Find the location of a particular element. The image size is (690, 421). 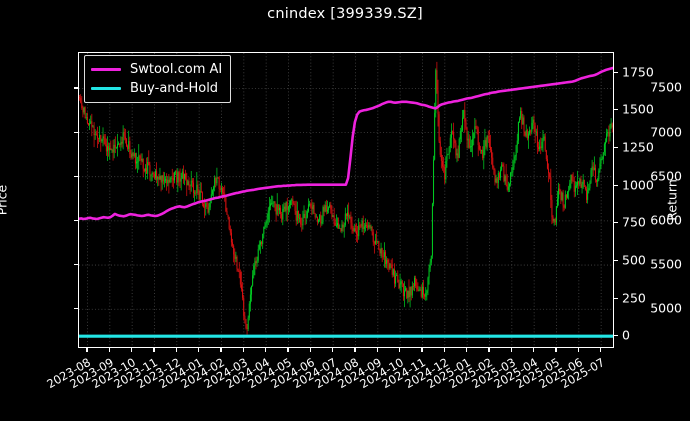

y-axis-right-tick-label: 1500 is located at coordinates (638, 109).